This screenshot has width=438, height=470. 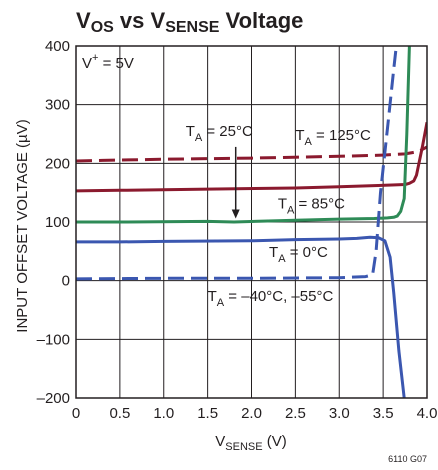 I want to click on chart-title: VOS vs VSENSE Voltage, so click(x=189, y=22).